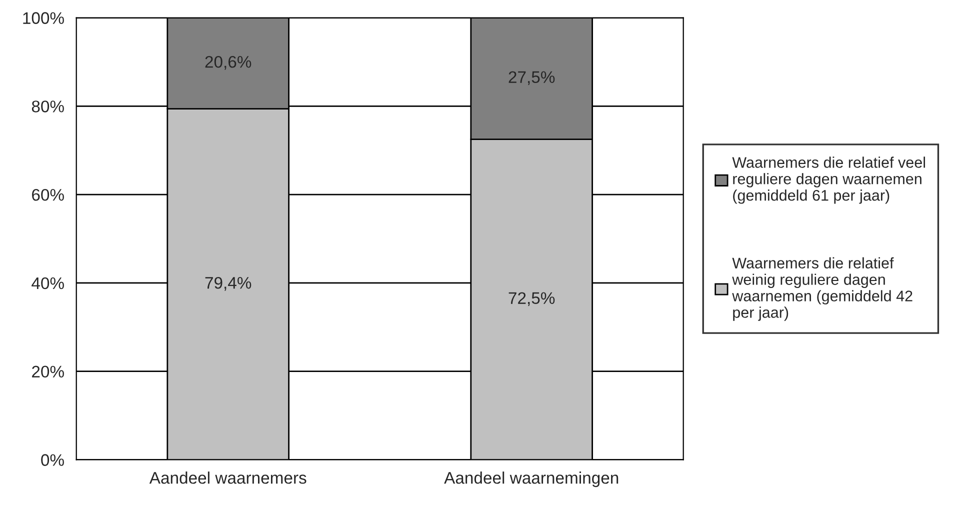 The height and width of the screenshot is (508, 979). Describe the element at coordinates (48, 372) in the screenshot. I see `y-tick-label: 20%` at that location.